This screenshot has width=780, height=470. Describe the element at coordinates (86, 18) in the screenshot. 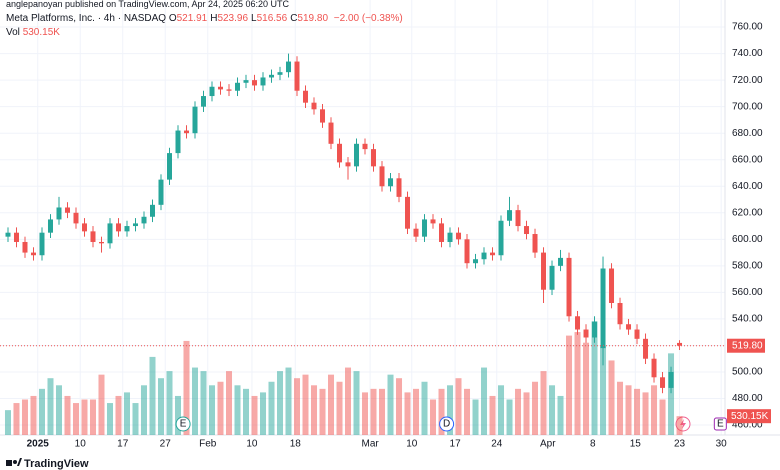

I see `symbol: Meta Platforms, Inc. · 4h · NASDAQ` at that location.